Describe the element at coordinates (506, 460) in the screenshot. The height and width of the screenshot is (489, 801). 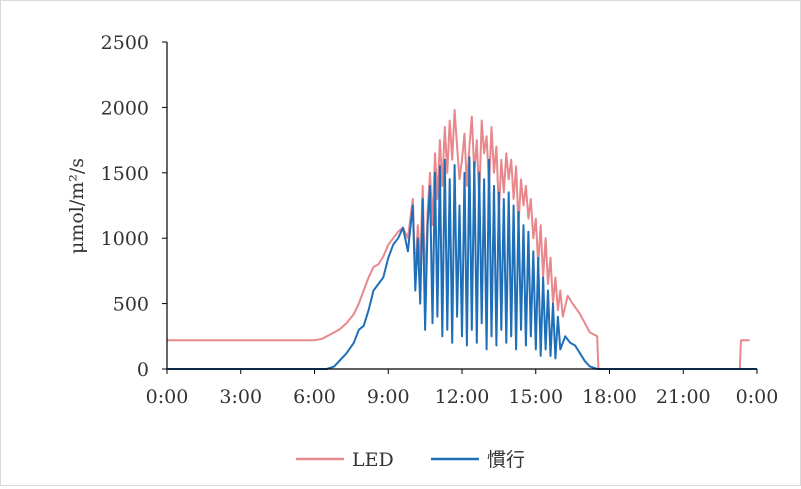
I see `legend-label: 慣行` at that location.